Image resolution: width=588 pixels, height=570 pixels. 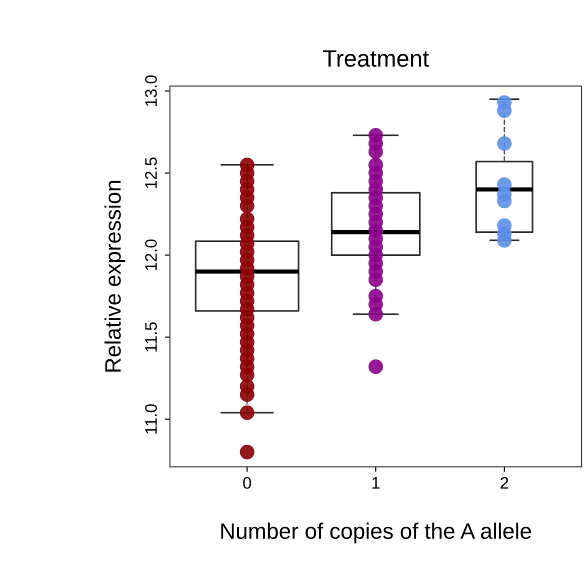 What do you see at coordinates (151, 337) in the screenshot?
I see `y-tick-label: 11.5` at bounding box center [151, 337].